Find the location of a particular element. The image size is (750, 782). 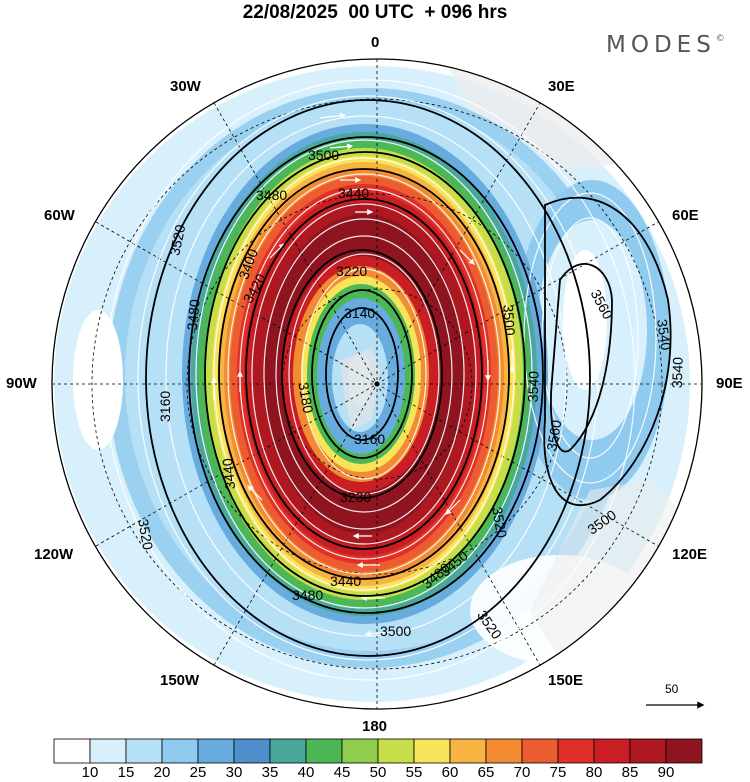

map-title: 22/08/2025 00 UTC + 096 hrs is located at coordinates (375, 12).